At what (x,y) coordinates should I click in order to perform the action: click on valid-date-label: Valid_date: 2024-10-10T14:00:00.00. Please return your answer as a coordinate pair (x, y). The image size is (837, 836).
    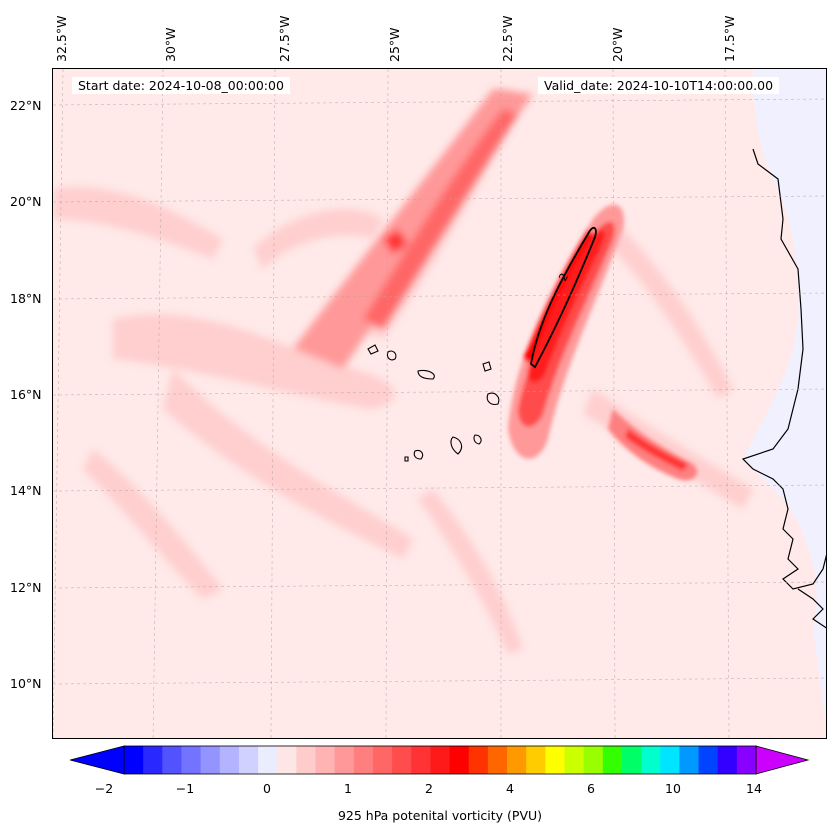
    Looking at the image, I should click on (659, 85).